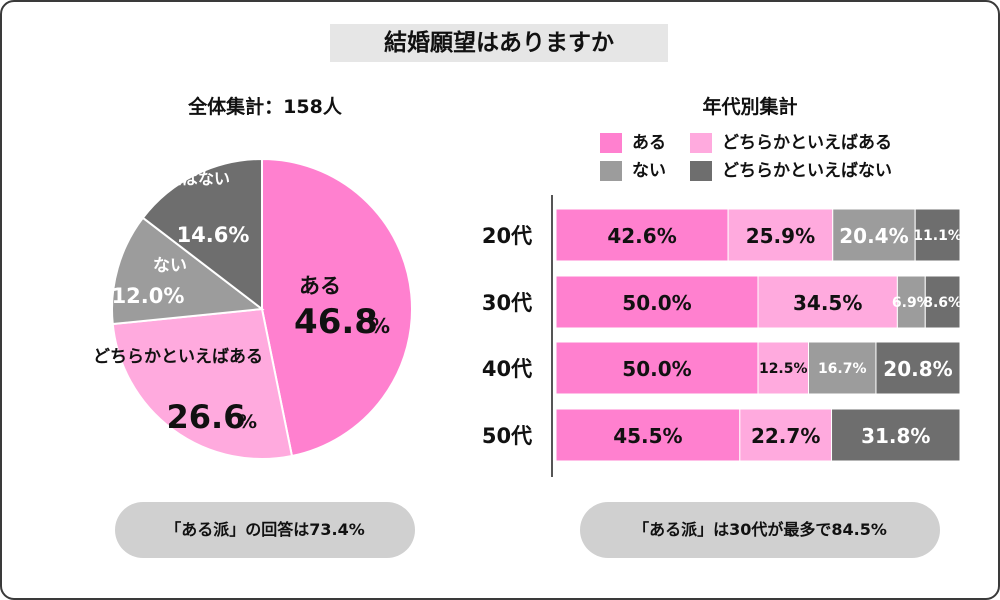 Image resolution: width=1000 pixels, height=600 pixels. I want to click on bar-value-label: 6.9%, so click(911, 303).